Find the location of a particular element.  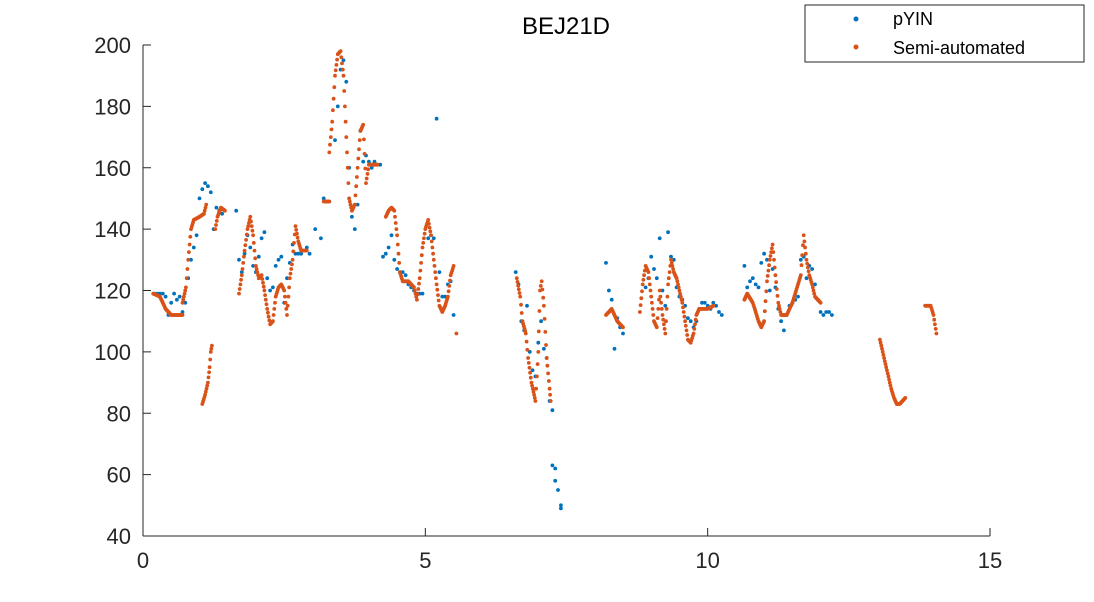

y-tick-label: 140 is located at coordinates (112, 229).